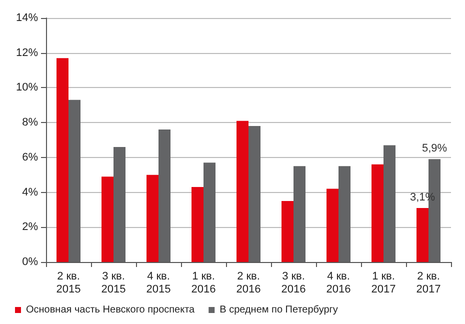  Describe the element at coordinates (30, 227) in the screenshot. I see `y-tick-label: 2%` at that location.